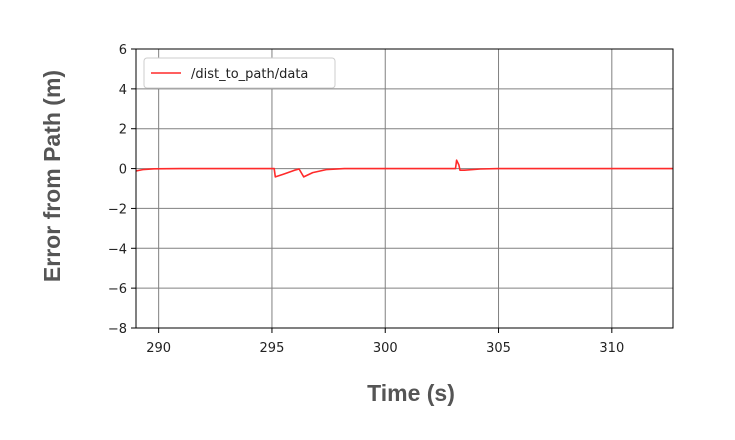 The width and height of the screenshot is (735, 440). I want to click on y-tick-label: −6, so click(117, 289).